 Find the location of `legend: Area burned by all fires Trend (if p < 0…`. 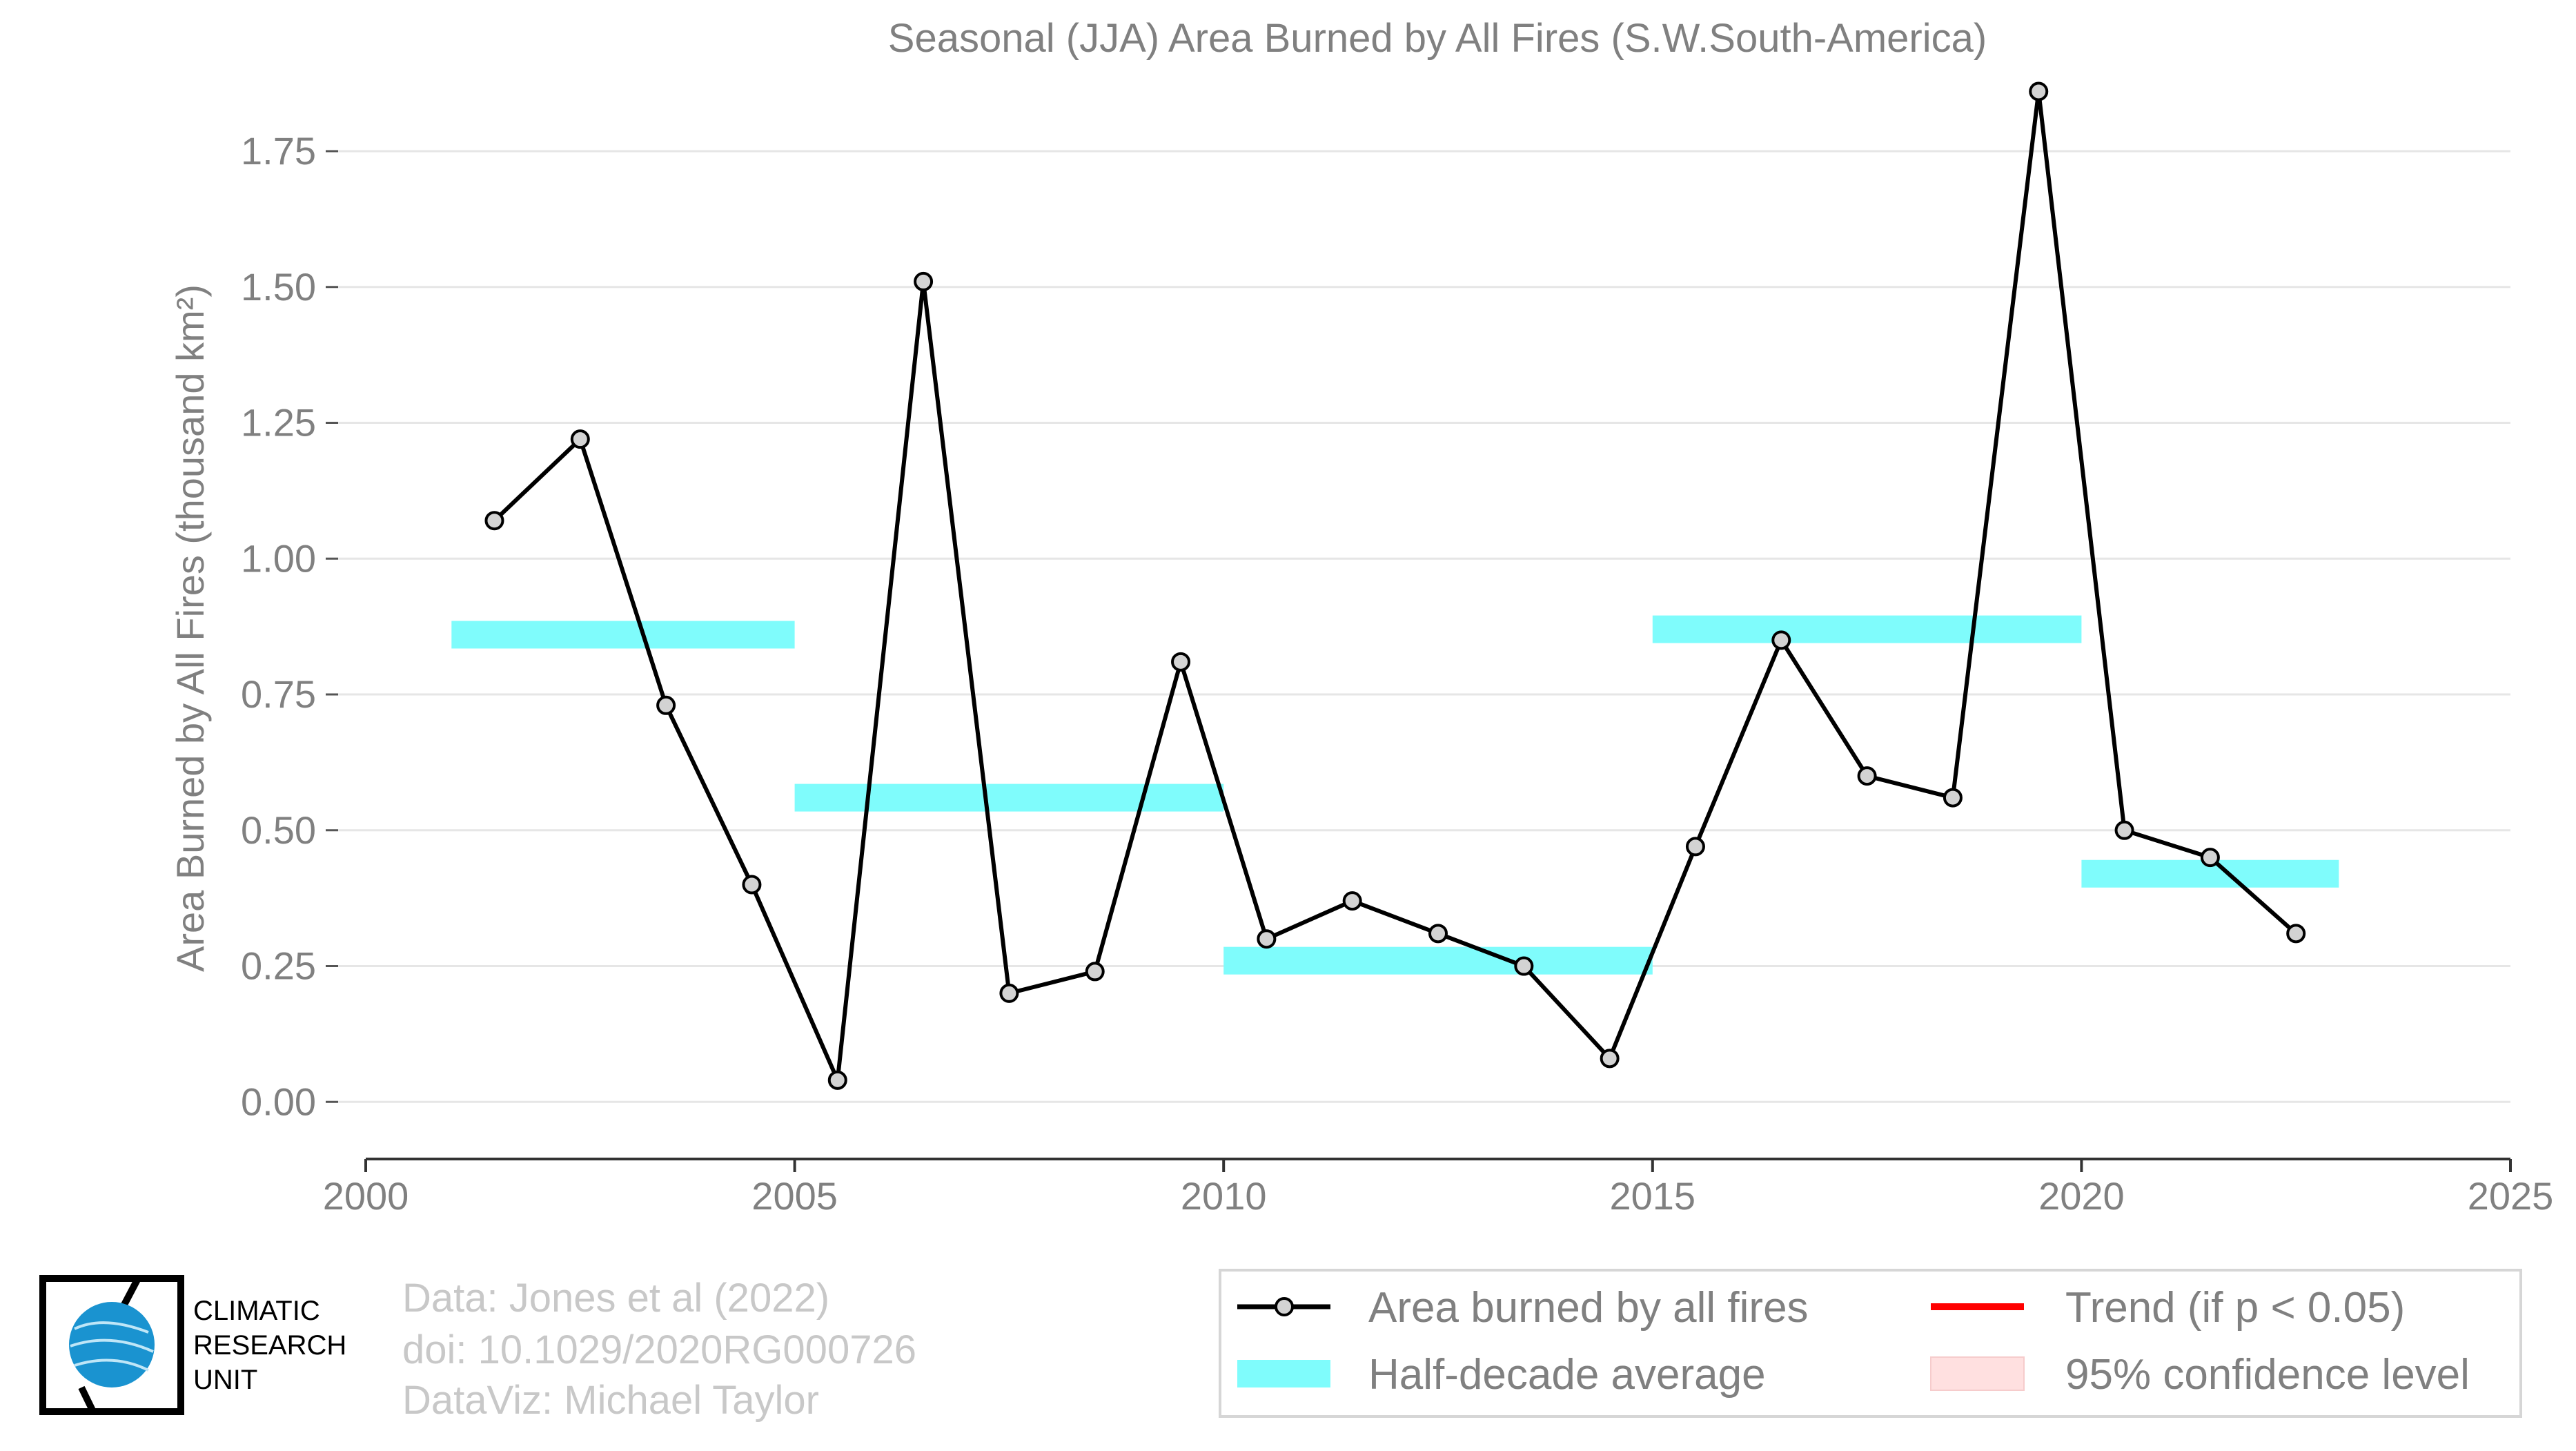

legend: Area burned by all fires Trend (if p < 0… is located at coordinates (1870, 1344).